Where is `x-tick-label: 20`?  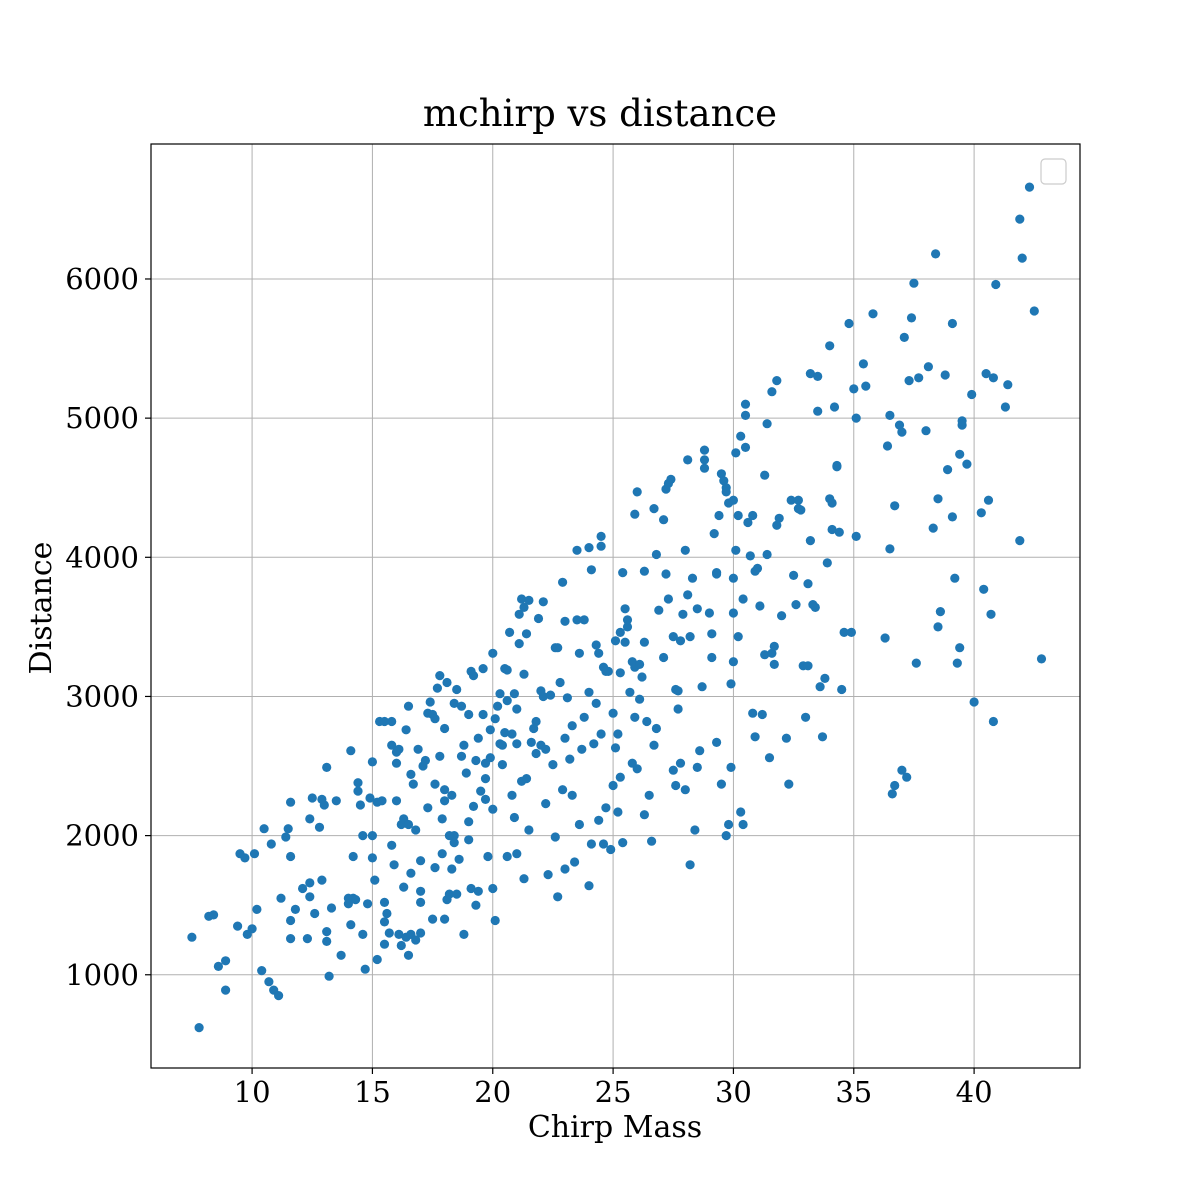
x-tick-label: 20 is located at coordinates (492, 1092).